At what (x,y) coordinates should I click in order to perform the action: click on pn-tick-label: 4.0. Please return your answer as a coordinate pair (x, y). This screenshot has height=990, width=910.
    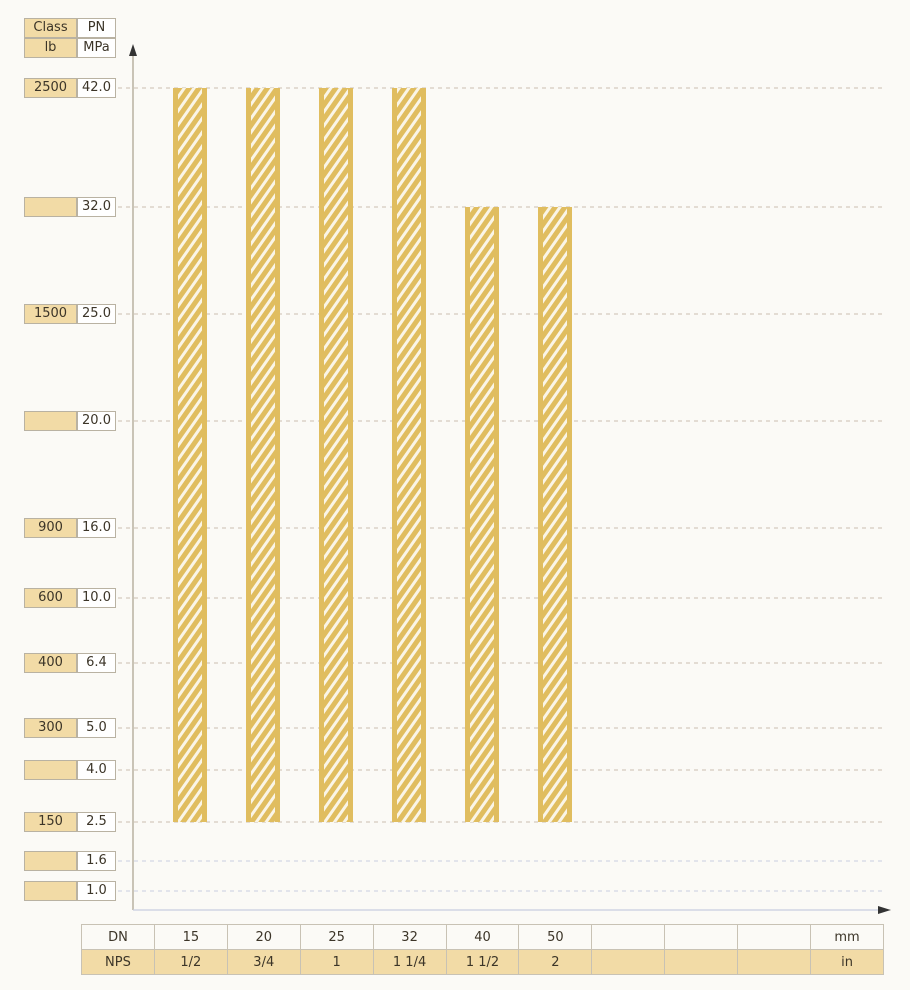
    Looking at the image, I should click on (96, 770).